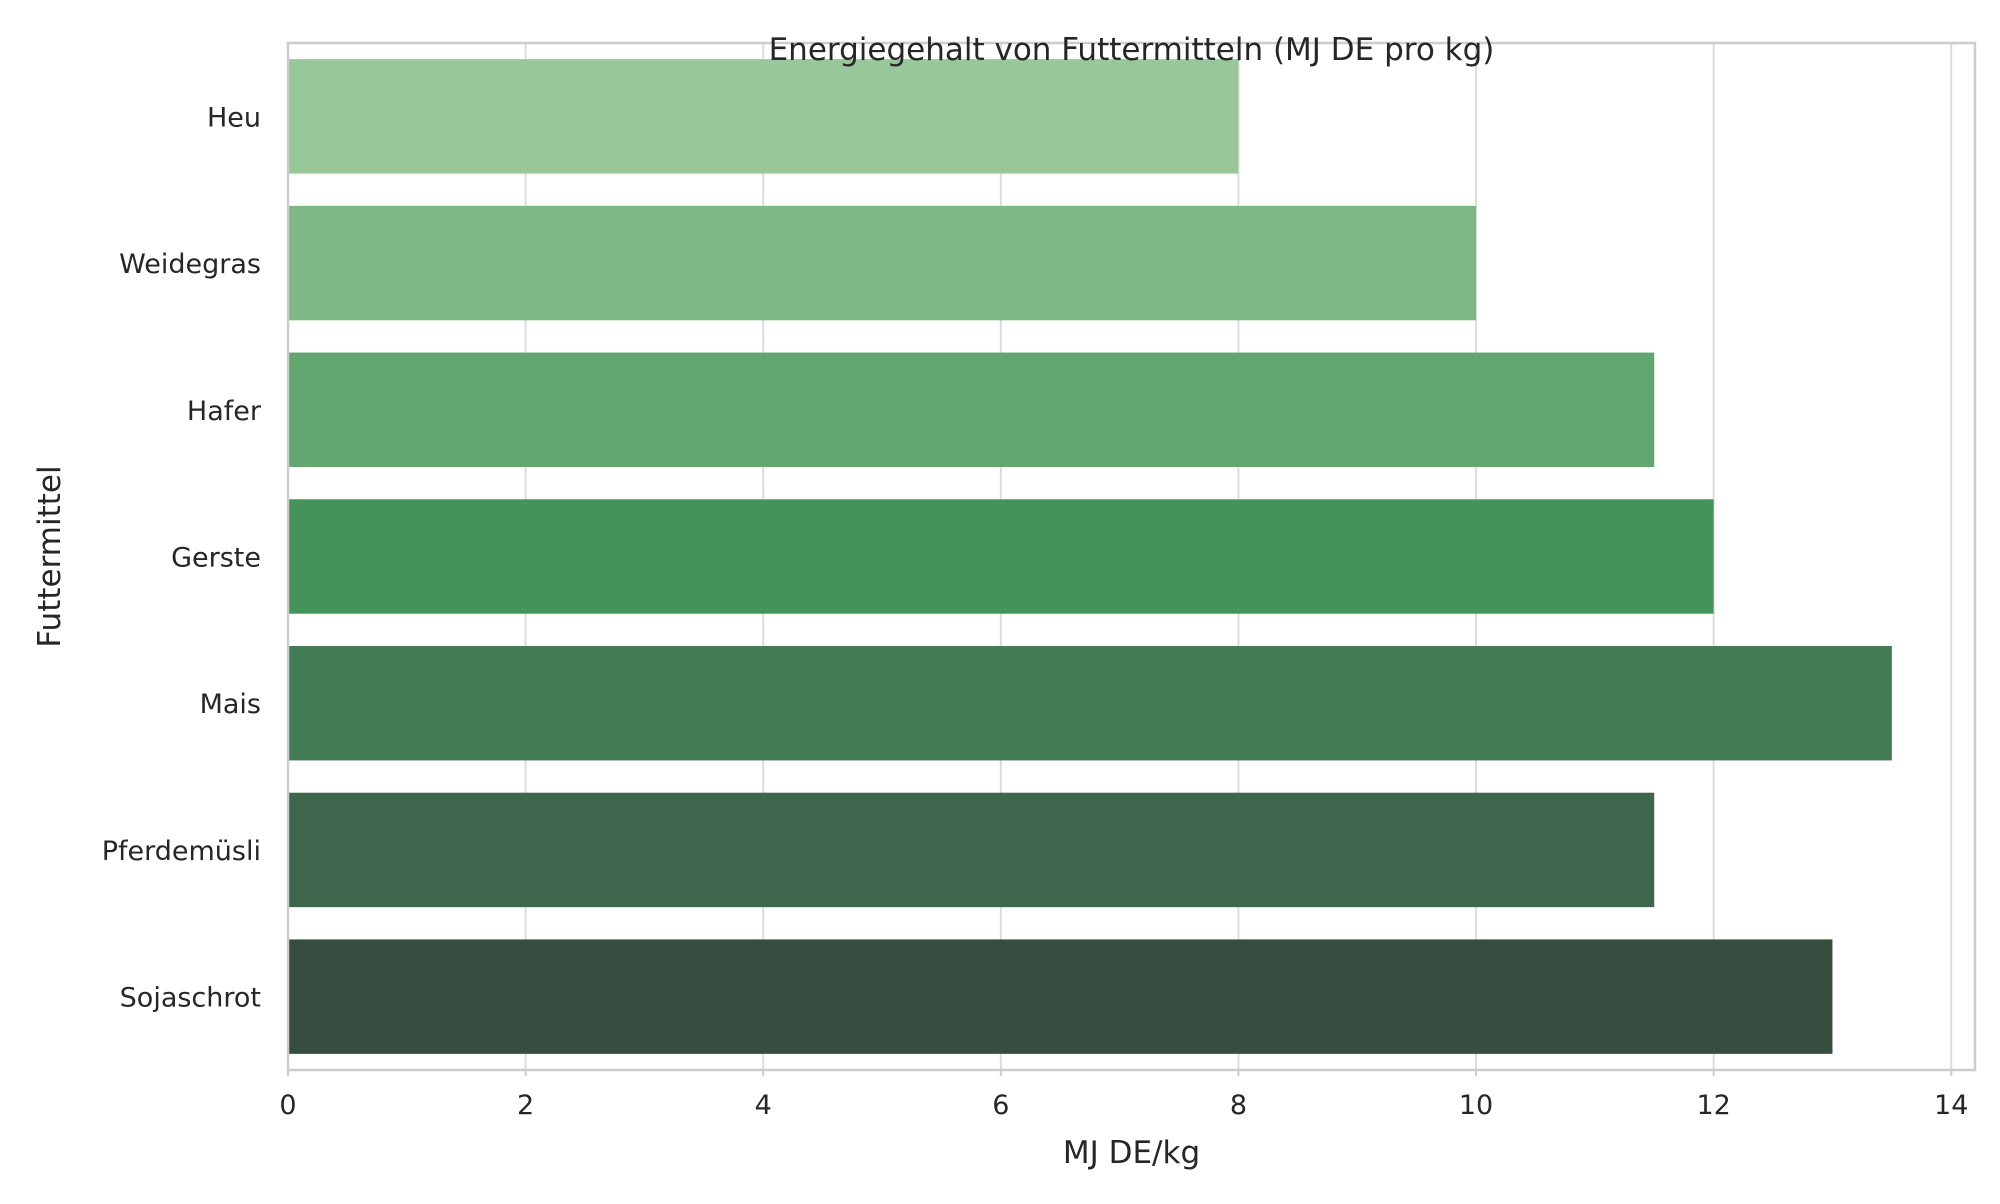 The height and width of the screenshot is (1204, 2000). Describe the element at coordinates (1060, 996) in the screenshot. I see `bar-sojaschrot` at that location.